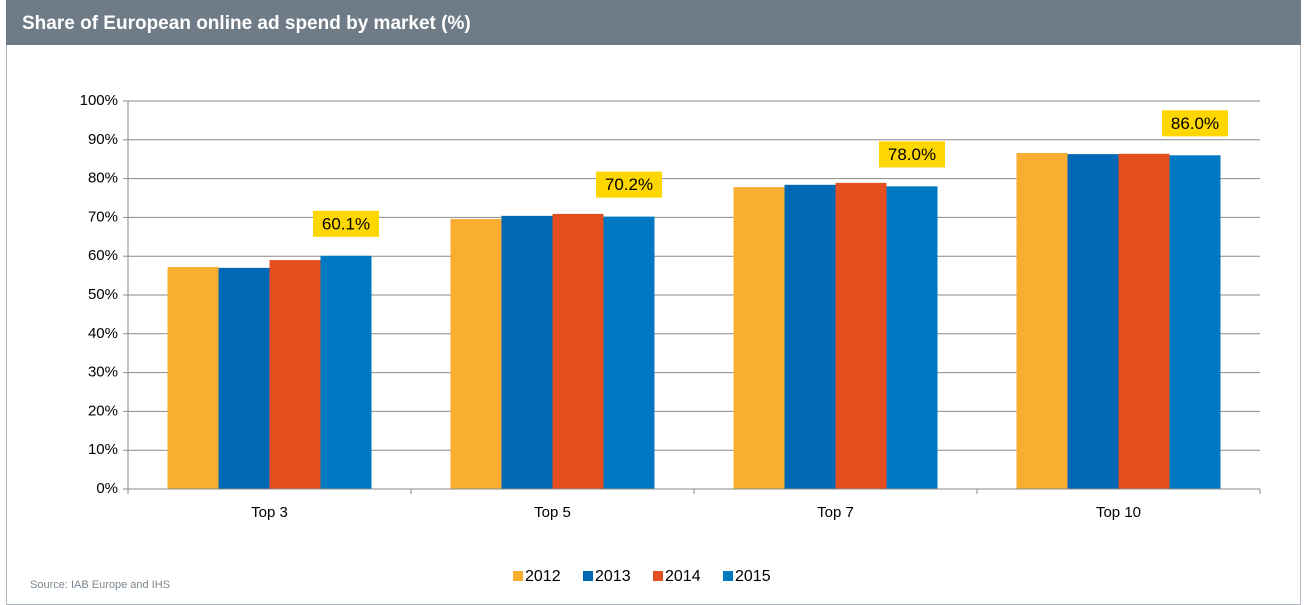 The width and height of the screenshot is (1307, 605). I want to click on y-tick-label: 10%, so click(103, 449).